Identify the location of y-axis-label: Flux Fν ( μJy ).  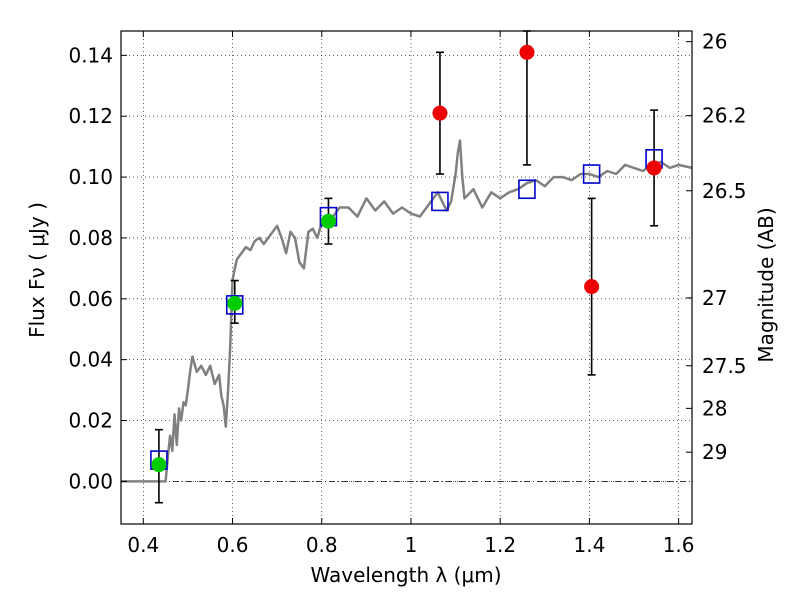
(37, 270).